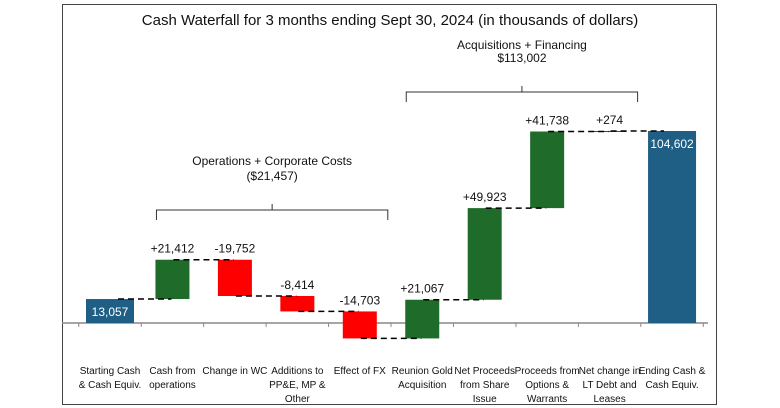 The image size is (780, 408). Describe the element at coordinates (521, 58) in the screenshot. I see `annotation-label: $113,002` at that location.